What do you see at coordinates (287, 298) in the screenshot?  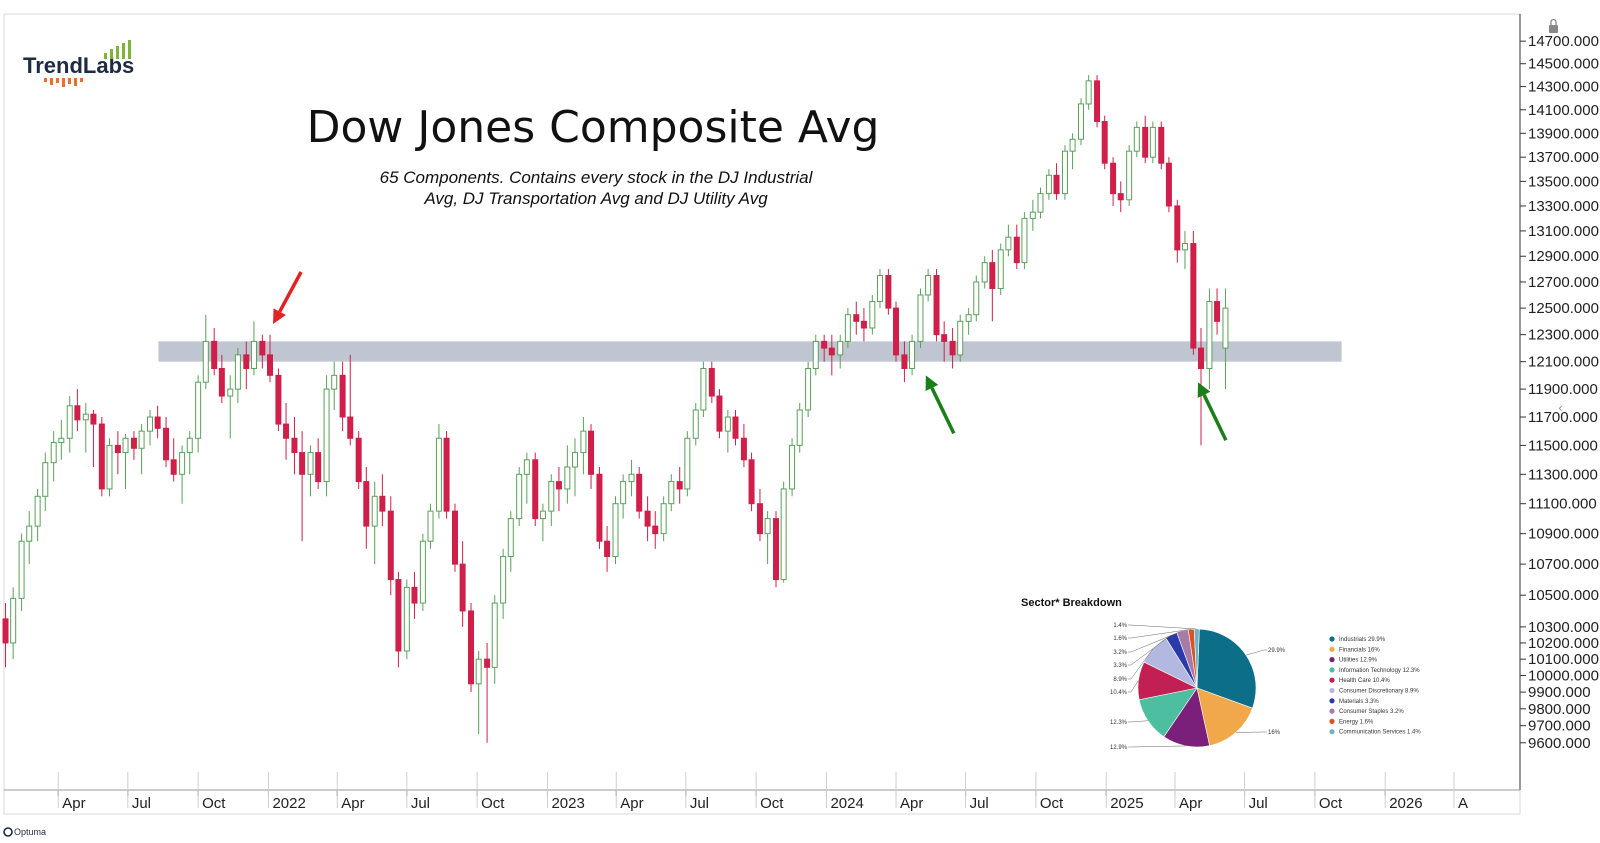 I see `annotation-arrow` at bounding box center [287, 298].